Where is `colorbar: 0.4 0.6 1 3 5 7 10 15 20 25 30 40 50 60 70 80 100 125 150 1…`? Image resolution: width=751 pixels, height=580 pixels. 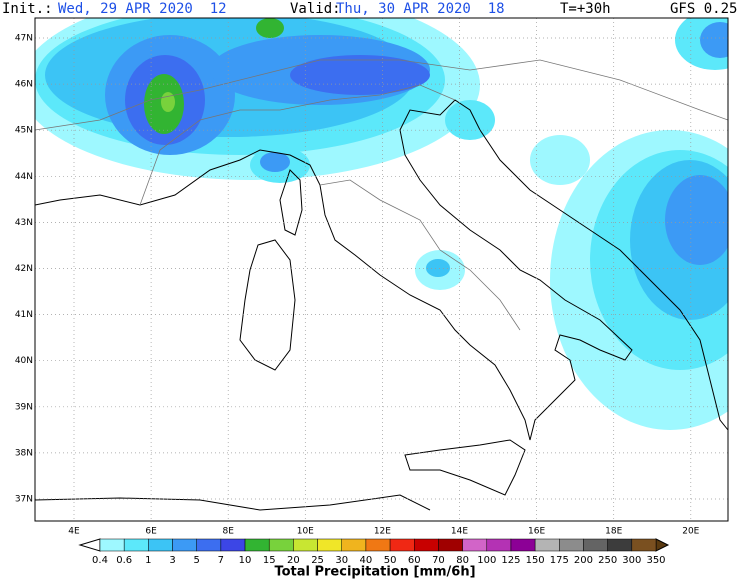 colorbar: 0.4 0.6 1 3 5 7 10 15 20 25 30 40 50 60 70 80 100 125 150 1… is located at coordinates (374, 552).